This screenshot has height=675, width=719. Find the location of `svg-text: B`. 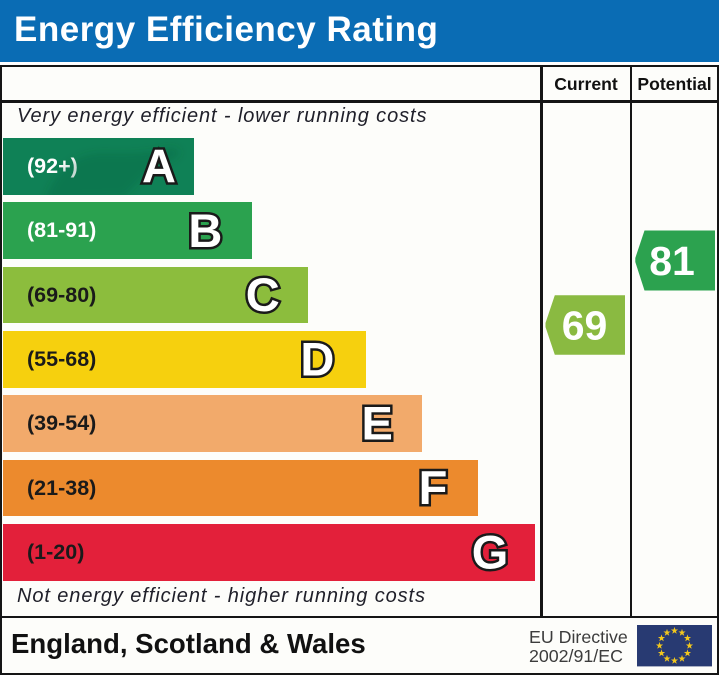

svg-text: B is located at coordinates (205, 230).